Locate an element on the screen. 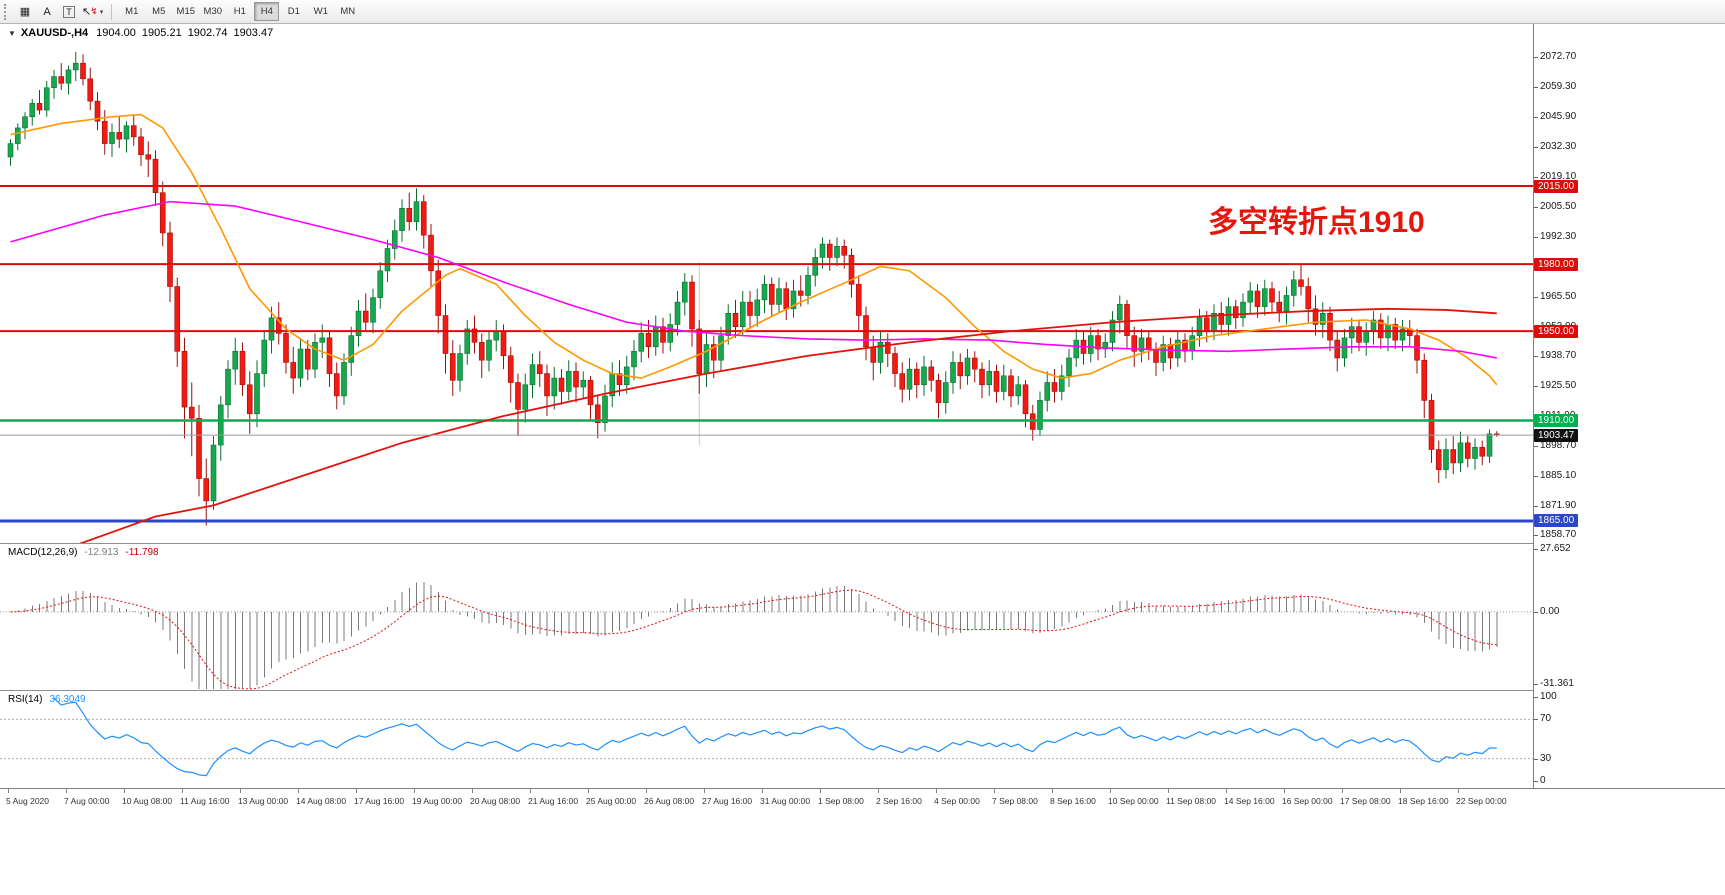 The width and height of the screenshot is (1725, 895). timeframe-H1: H1 is located at coordinates (239, 11).